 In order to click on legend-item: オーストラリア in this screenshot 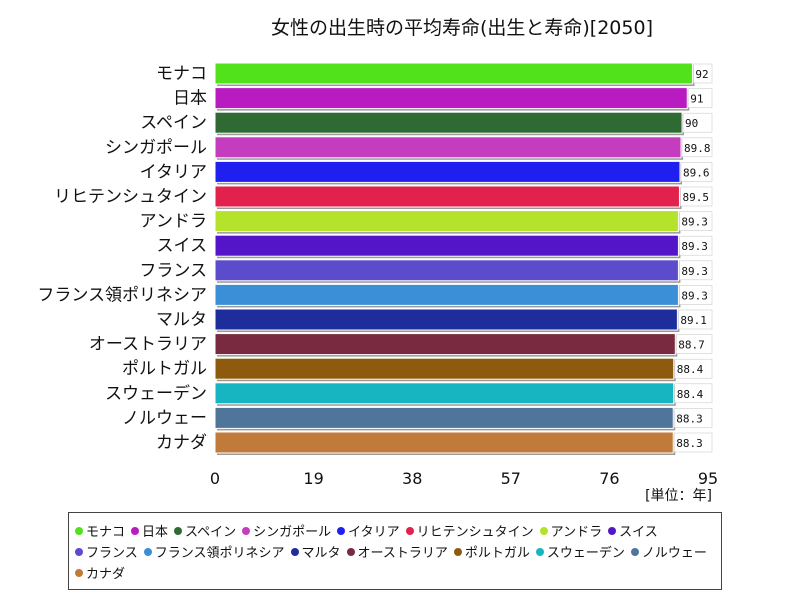, I will do `click(397, 551)`.